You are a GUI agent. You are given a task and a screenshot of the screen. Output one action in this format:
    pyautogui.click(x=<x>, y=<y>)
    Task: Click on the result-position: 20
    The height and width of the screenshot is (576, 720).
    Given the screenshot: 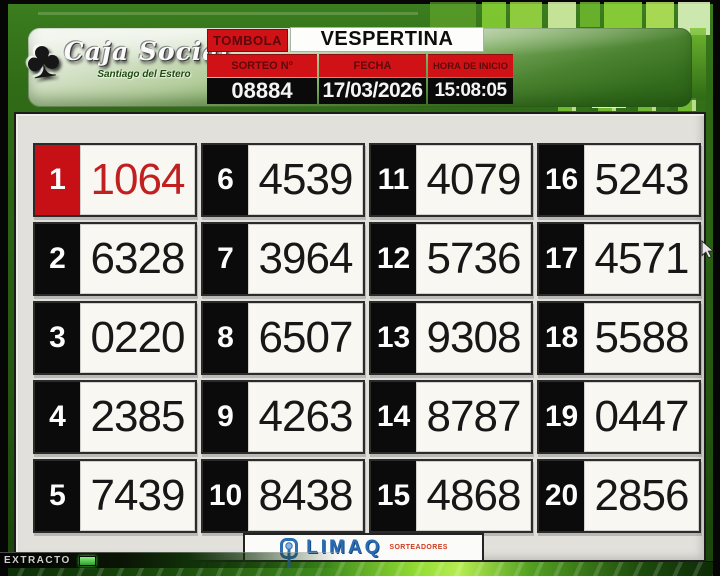 What is the action you would take?
    pyautogui.click(x=561, y=496)
    